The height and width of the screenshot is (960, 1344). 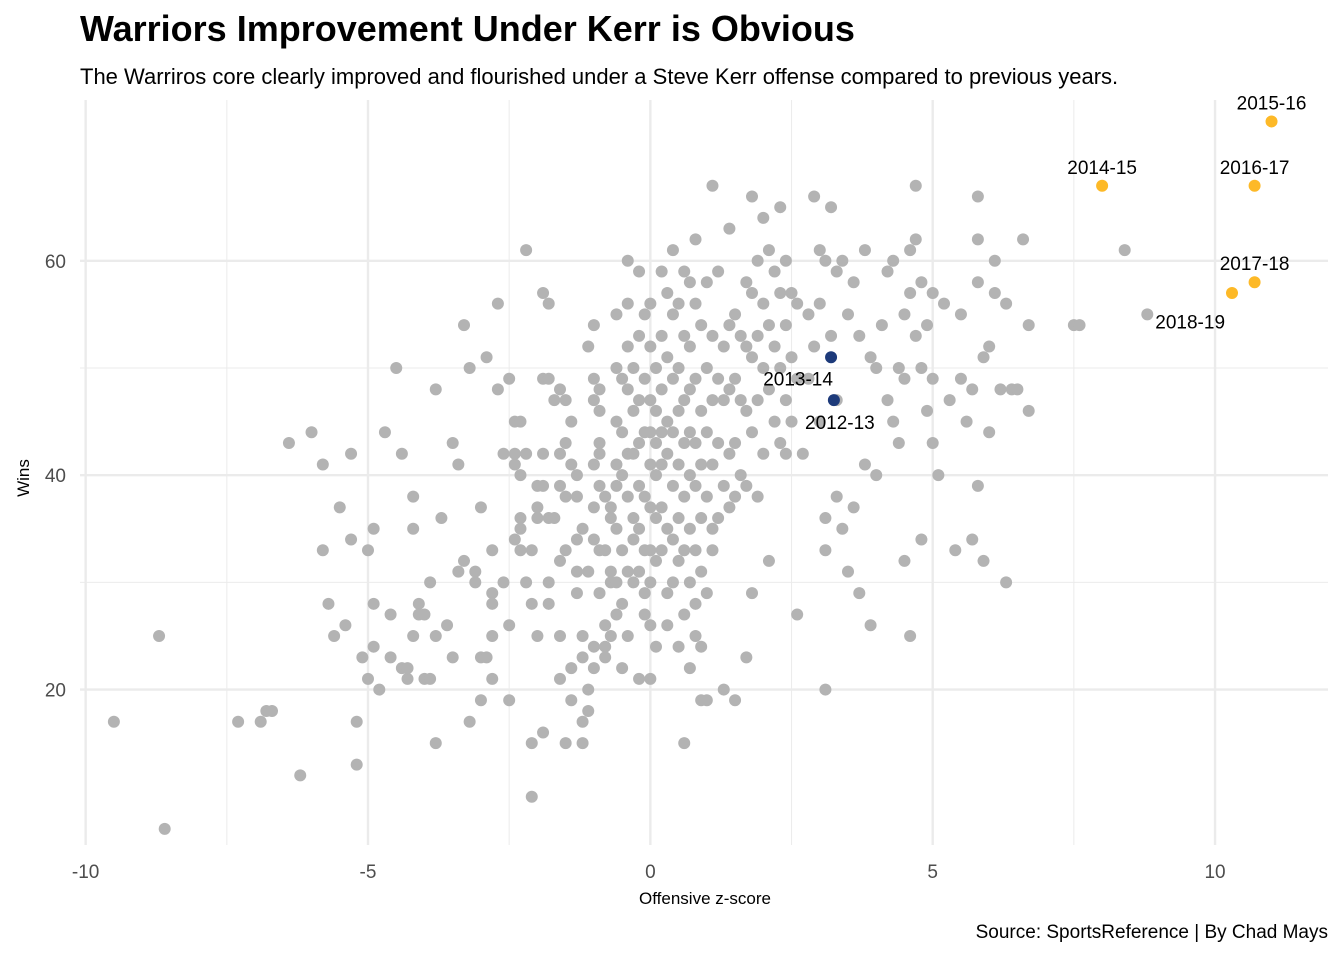 What do you see at coordinates (1255, 264) in the screenshot?
I see `point-label: 2017-18` at bounding box center [1255, 264].